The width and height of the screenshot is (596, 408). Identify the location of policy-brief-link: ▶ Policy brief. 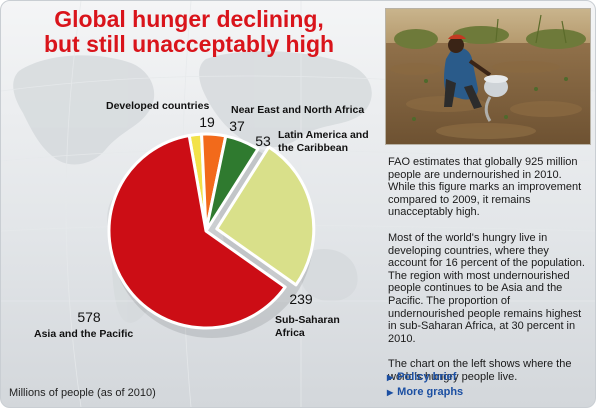
(425, 377).